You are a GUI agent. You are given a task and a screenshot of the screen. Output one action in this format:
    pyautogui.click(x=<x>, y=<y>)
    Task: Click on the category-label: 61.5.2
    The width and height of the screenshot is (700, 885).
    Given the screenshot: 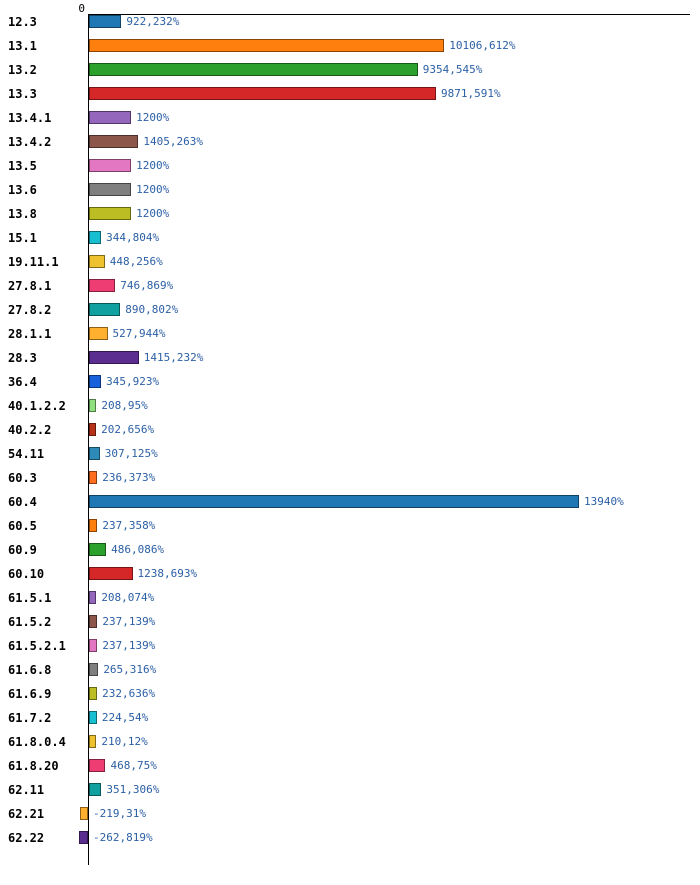 What is the action you would take?
    pyautogui.click(x=30, y=622)
    